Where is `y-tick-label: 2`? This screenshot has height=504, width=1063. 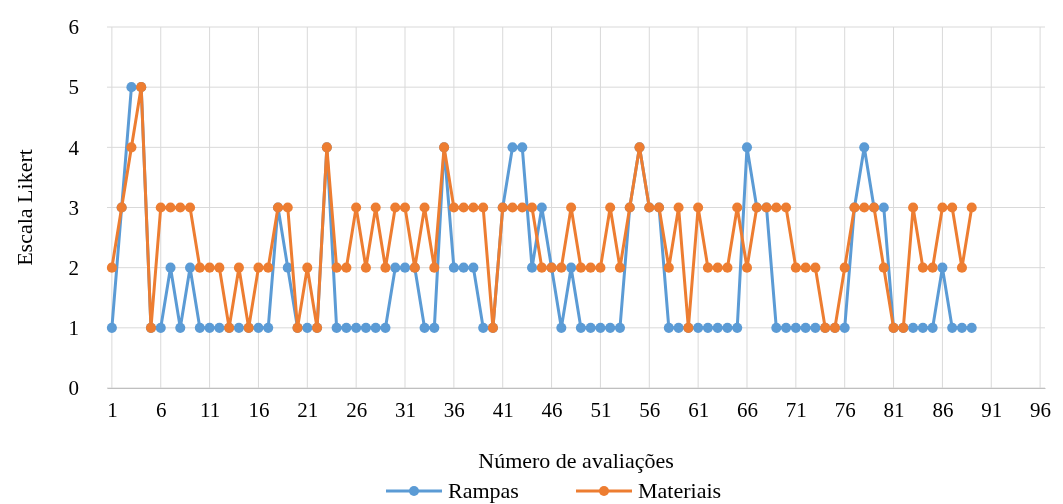
y-tick-label: 2 is located at coordinates (73, 267).